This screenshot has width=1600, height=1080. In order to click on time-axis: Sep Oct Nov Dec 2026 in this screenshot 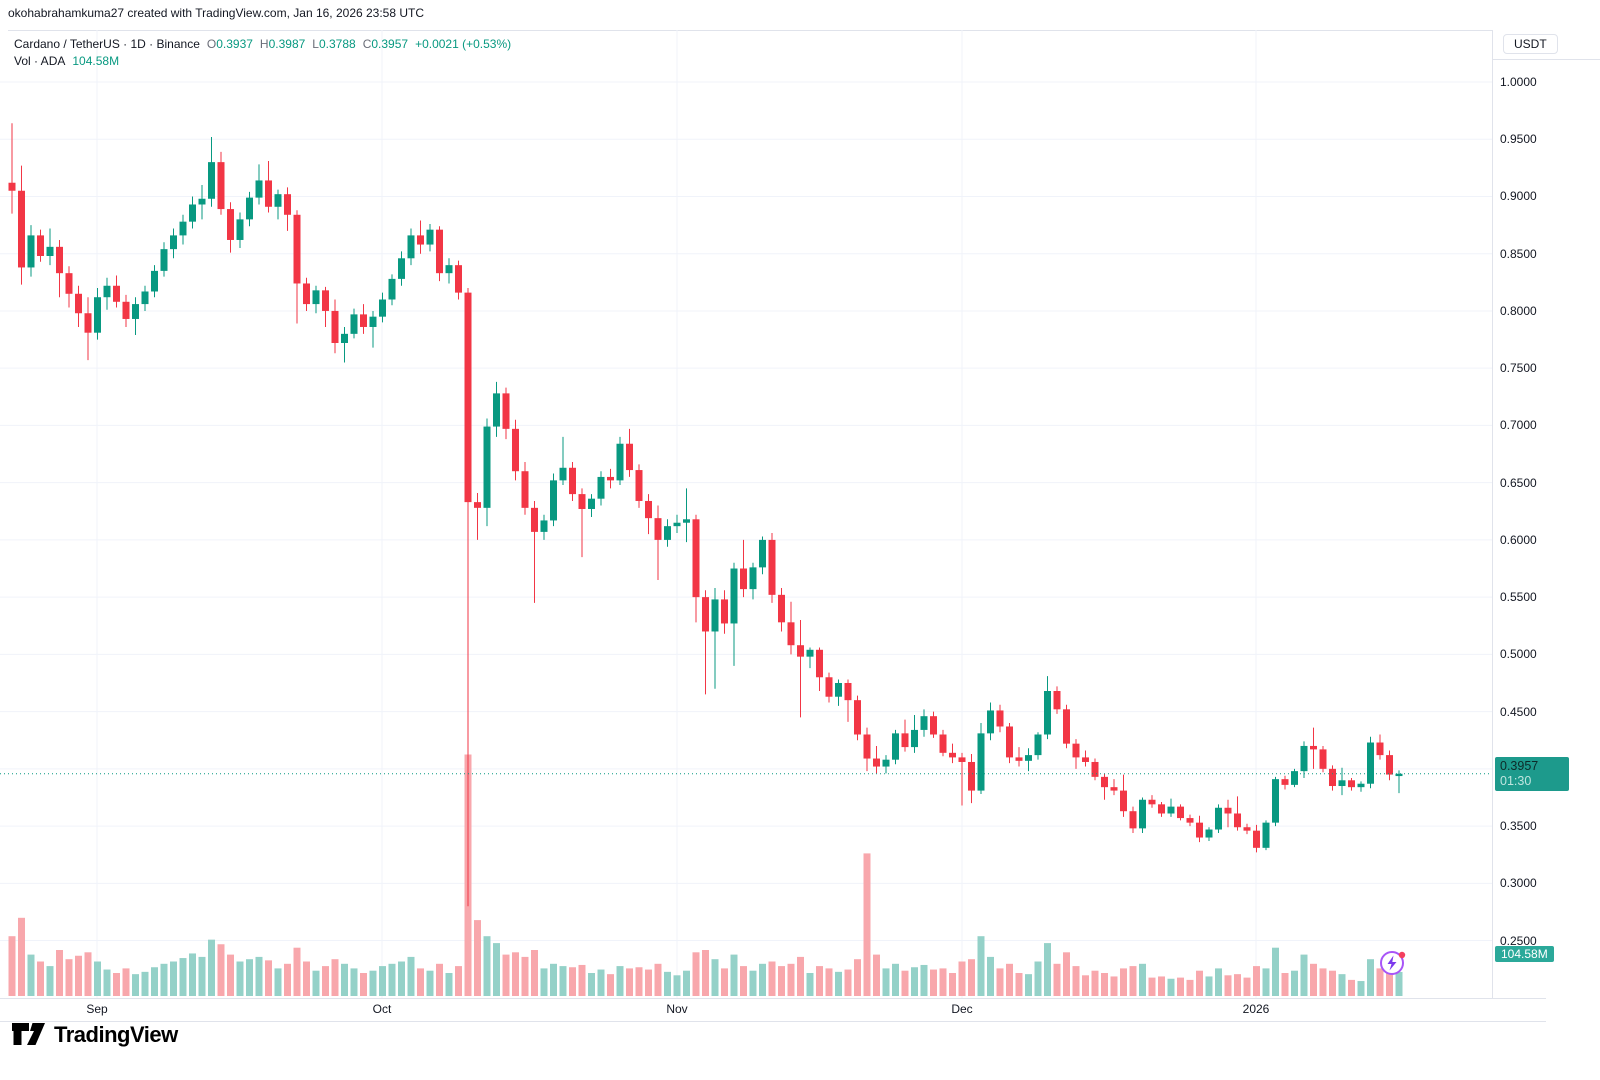, I will do `click(773, 1010)`.